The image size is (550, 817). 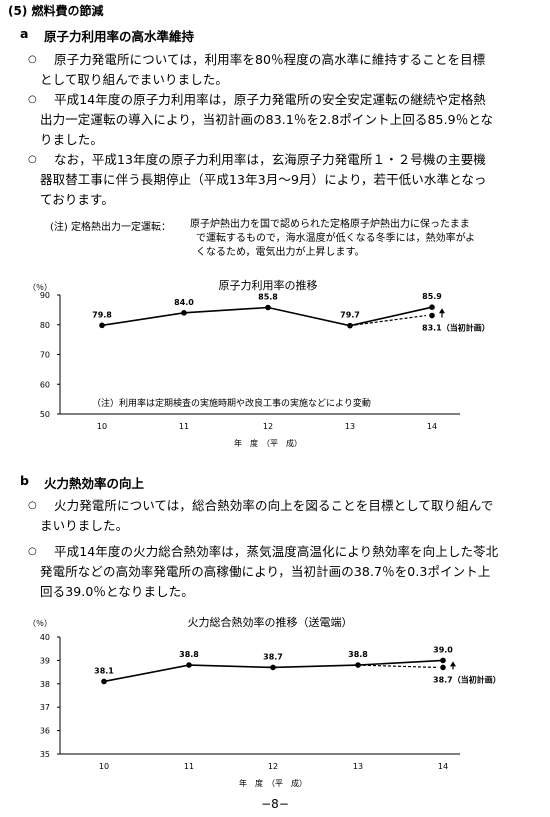 I want to click on page-number: −8−, so click(x=275, y=804).